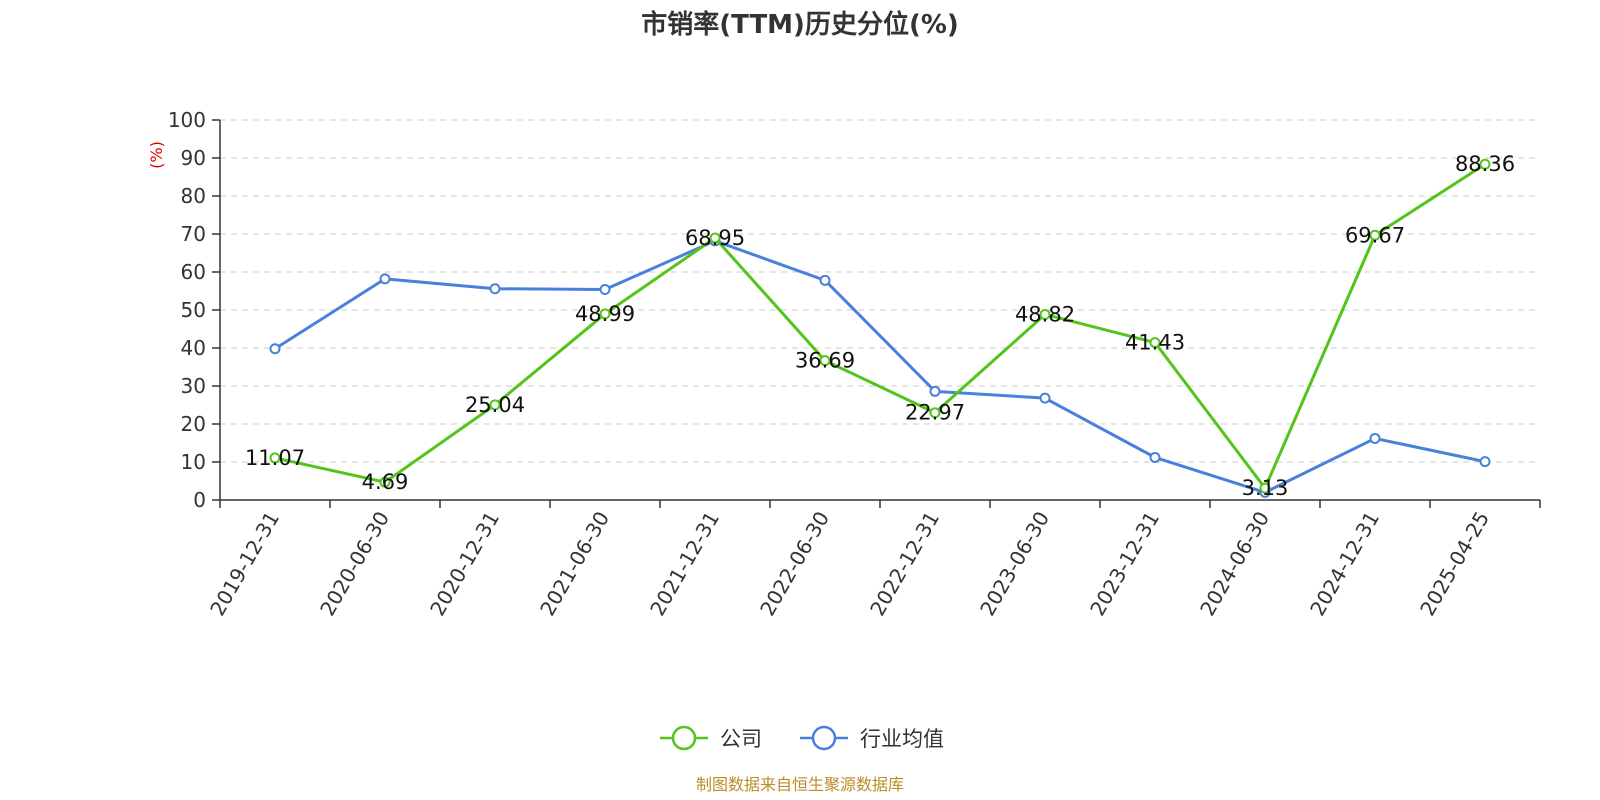 Image resolution: width=1600 pixels, height=800 pixels. Describe the element at coordinates (193, 234) in the screenshot. I see `y-tick-label: 70` at that location.